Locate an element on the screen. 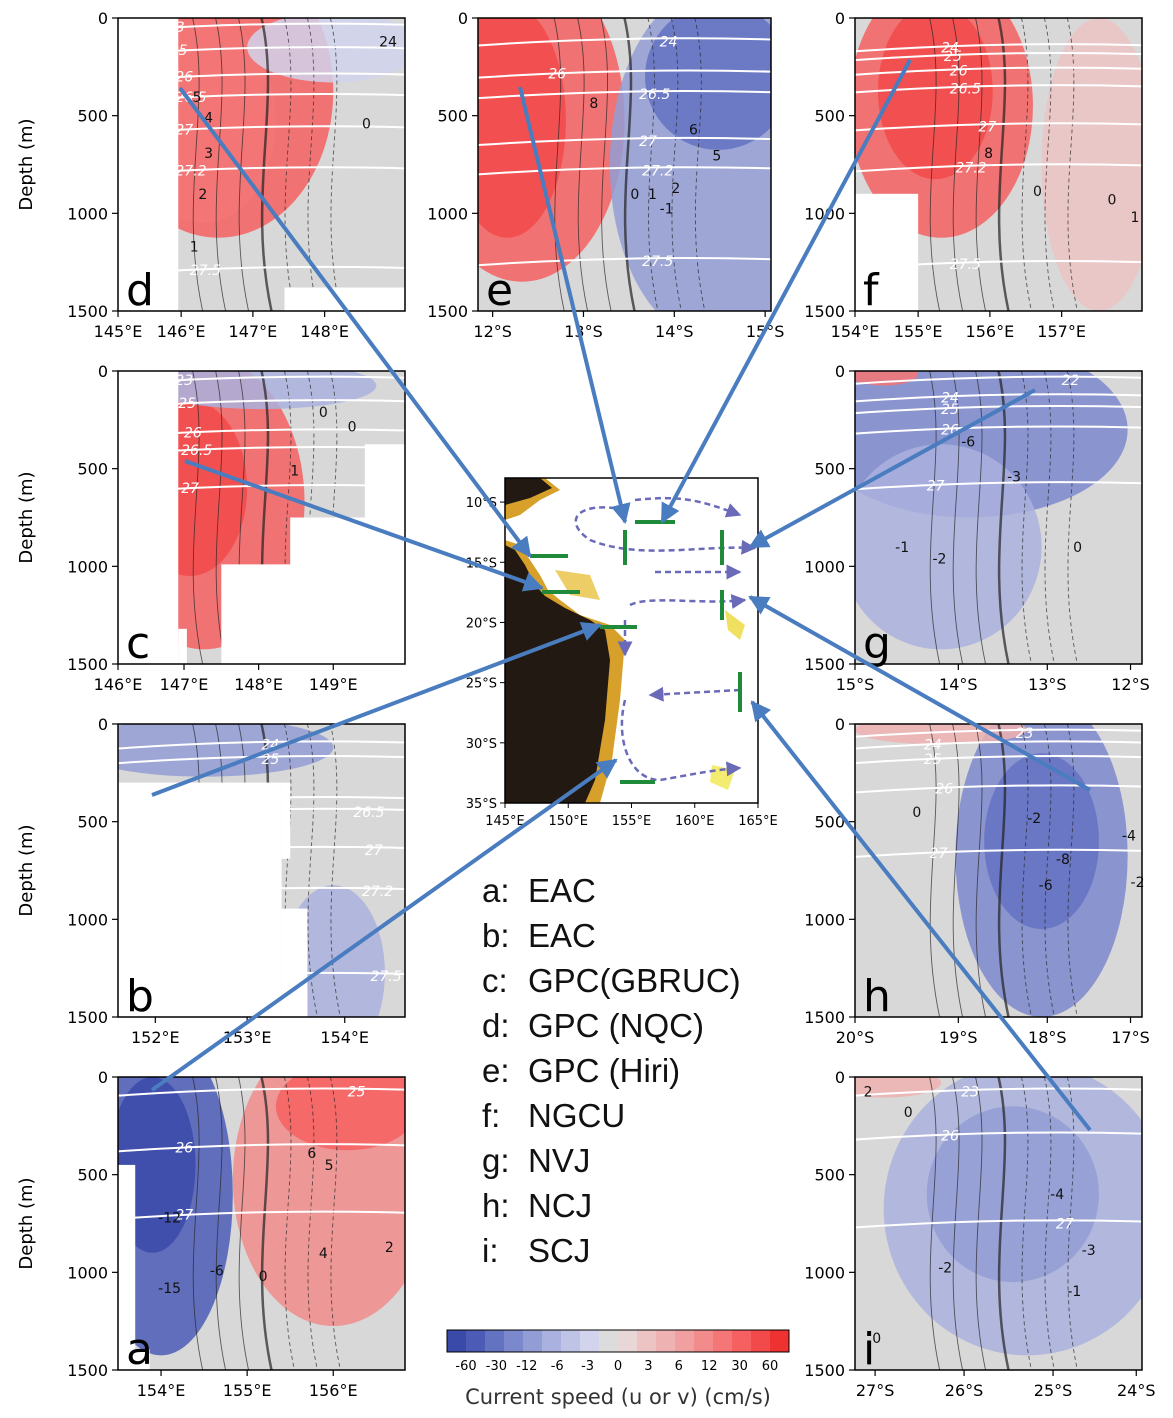  legend-code: e: is located at coordinates (496, 1070).